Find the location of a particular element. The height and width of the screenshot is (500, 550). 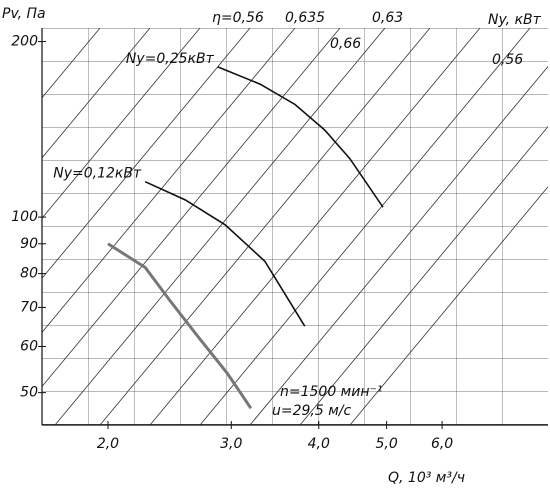

y-axis-label: Pv, Па is located at coordinates (24, 14).